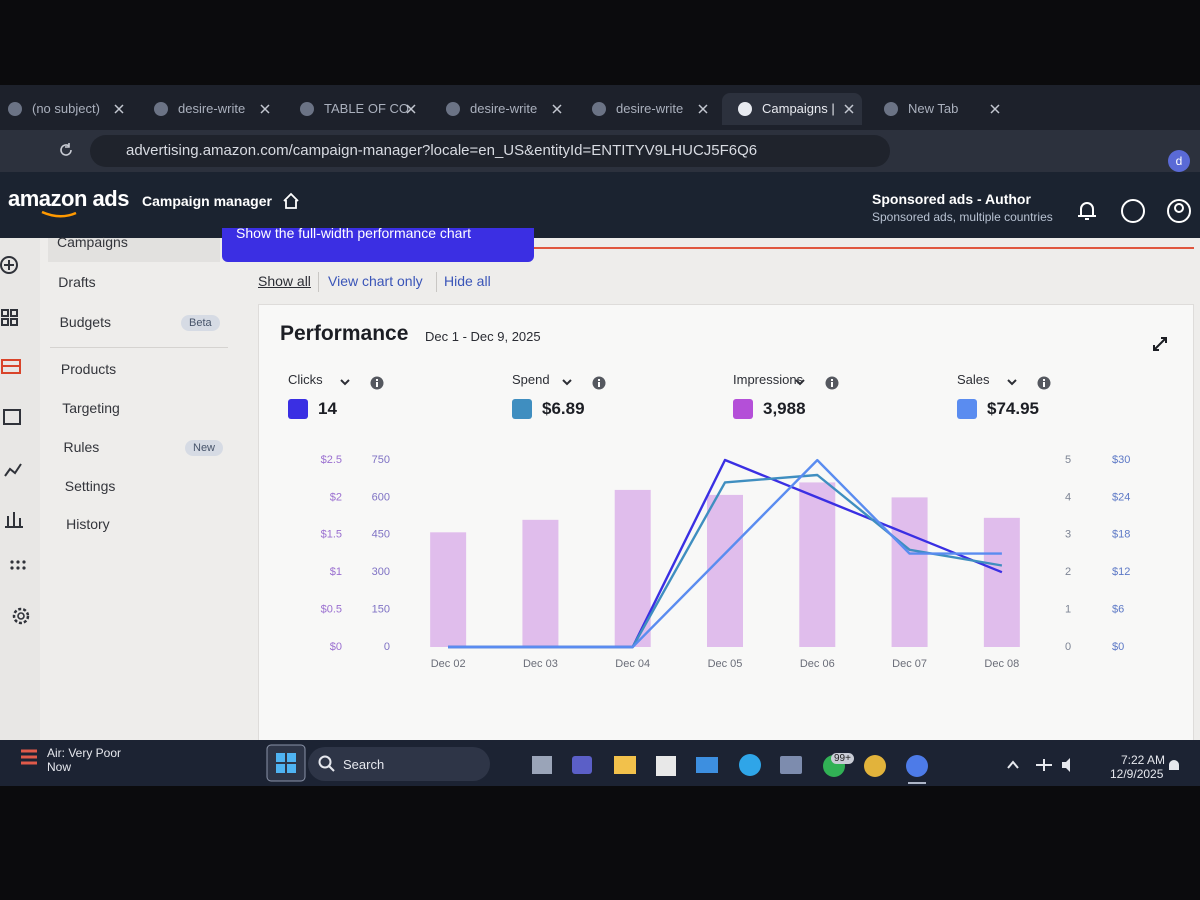  What do you see at coordinates (399, 764) in the screenshot?
I see `search-box` at bounding box center [399, 764].